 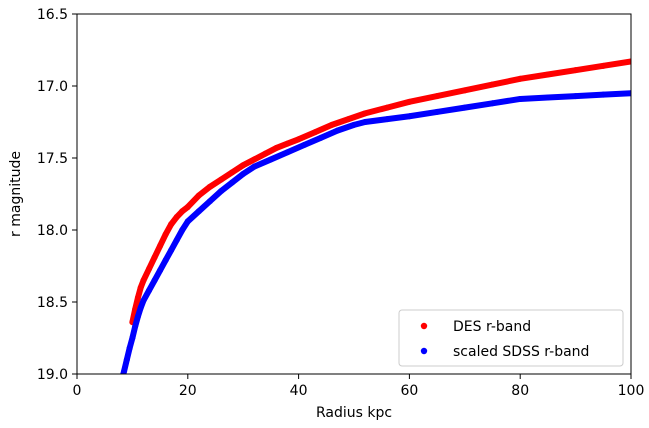 I want to click on legend-marker-sdss, so click(x=424, y=351).